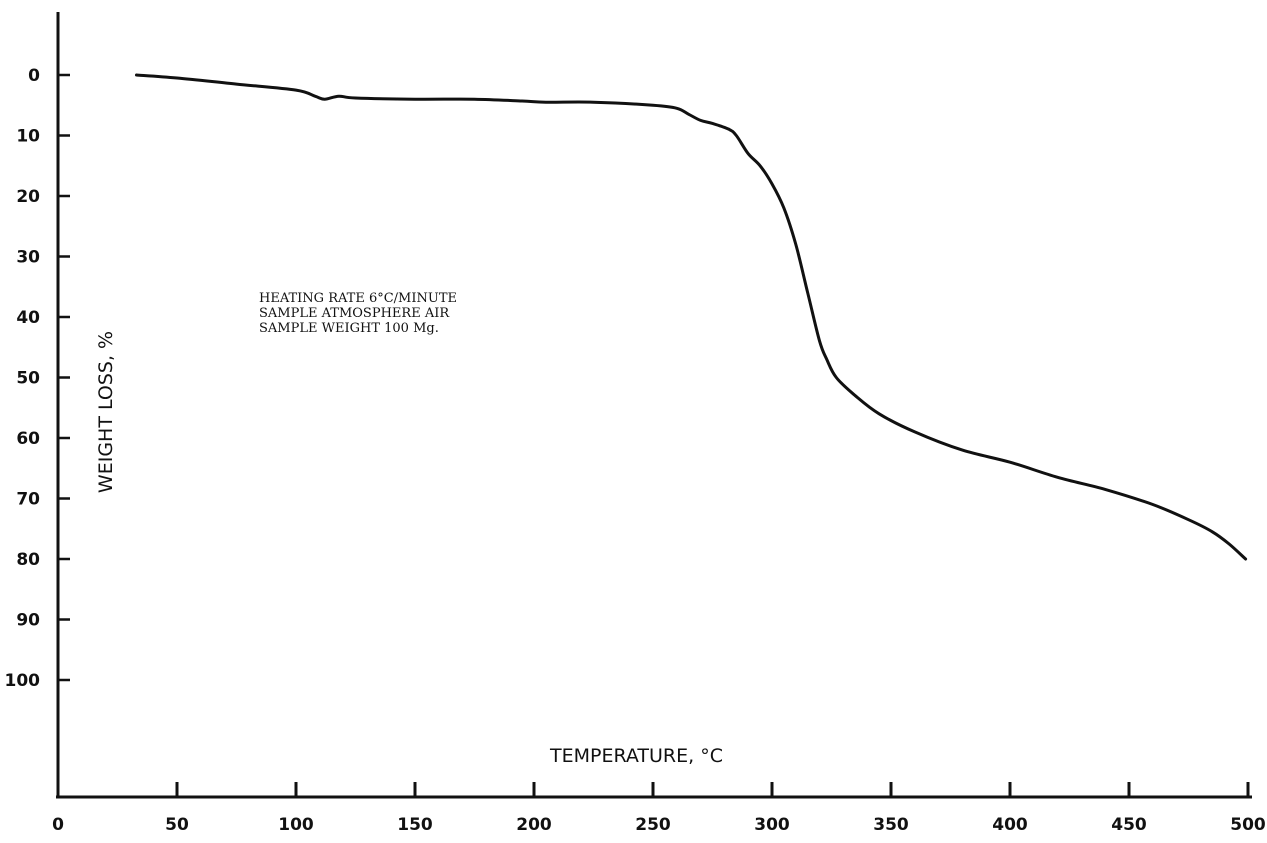 The height and width of the screenshot is (843, 1267). I want to click on y-tick-label: 60, so click(28, 439).